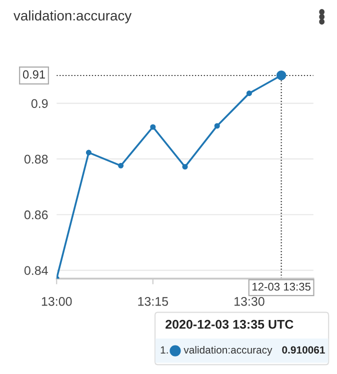 This screenshot has height=374, width=337. What do you see at coordinates (153, 301) in the screenshot?
I see `x-tick-label: 13:15` at bounding box center [153, 301].